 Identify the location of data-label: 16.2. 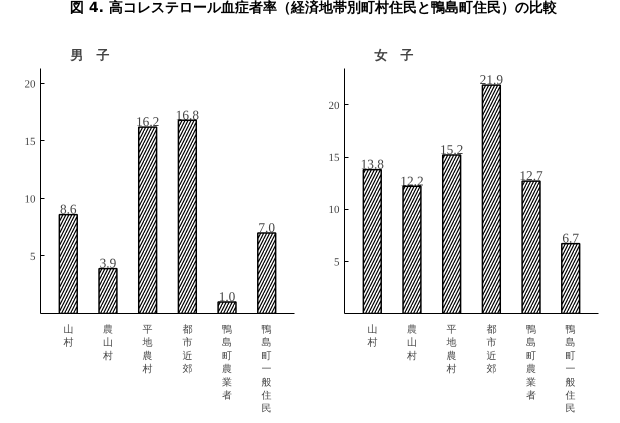
(148, 122).